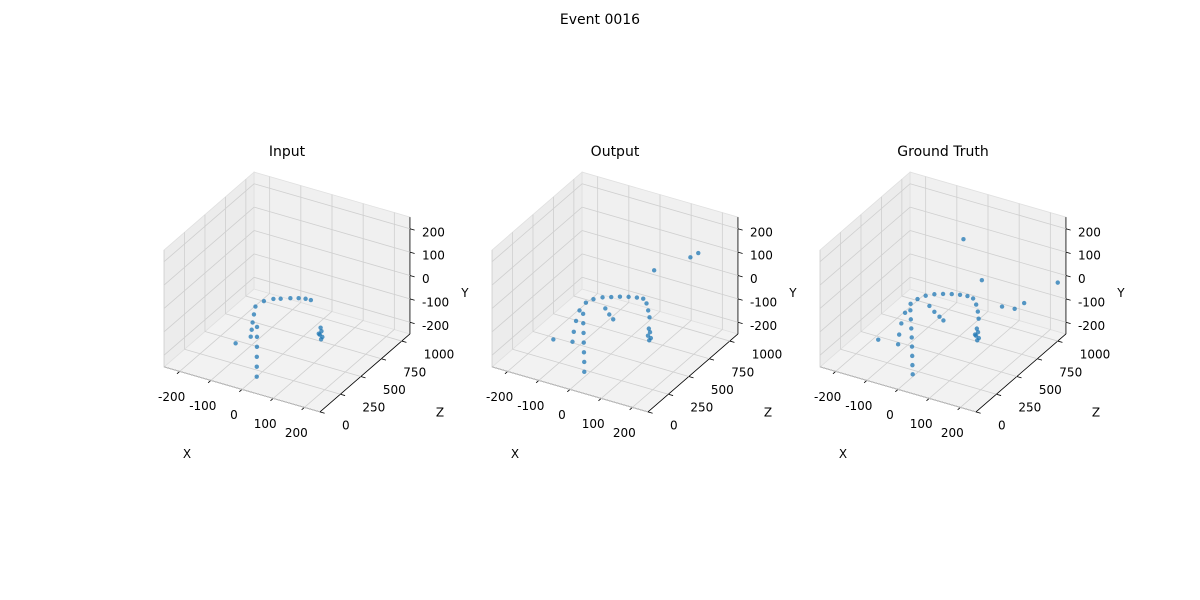 Image resolution: width=1200 pixels, height=600 pixels. Describe the element at coordinates (435, 326) in the screenshot. I see `y-tick-label: -200` at that location.